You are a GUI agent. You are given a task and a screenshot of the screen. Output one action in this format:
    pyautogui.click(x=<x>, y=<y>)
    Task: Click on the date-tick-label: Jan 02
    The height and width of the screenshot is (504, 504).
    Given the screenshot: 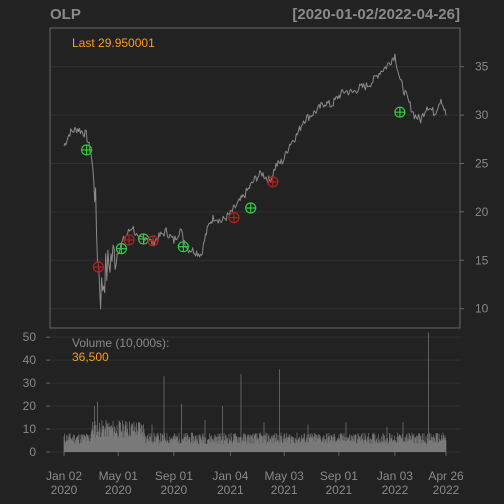 What is the action you would take?
    pyautogui.click(x=64, y=476)
    